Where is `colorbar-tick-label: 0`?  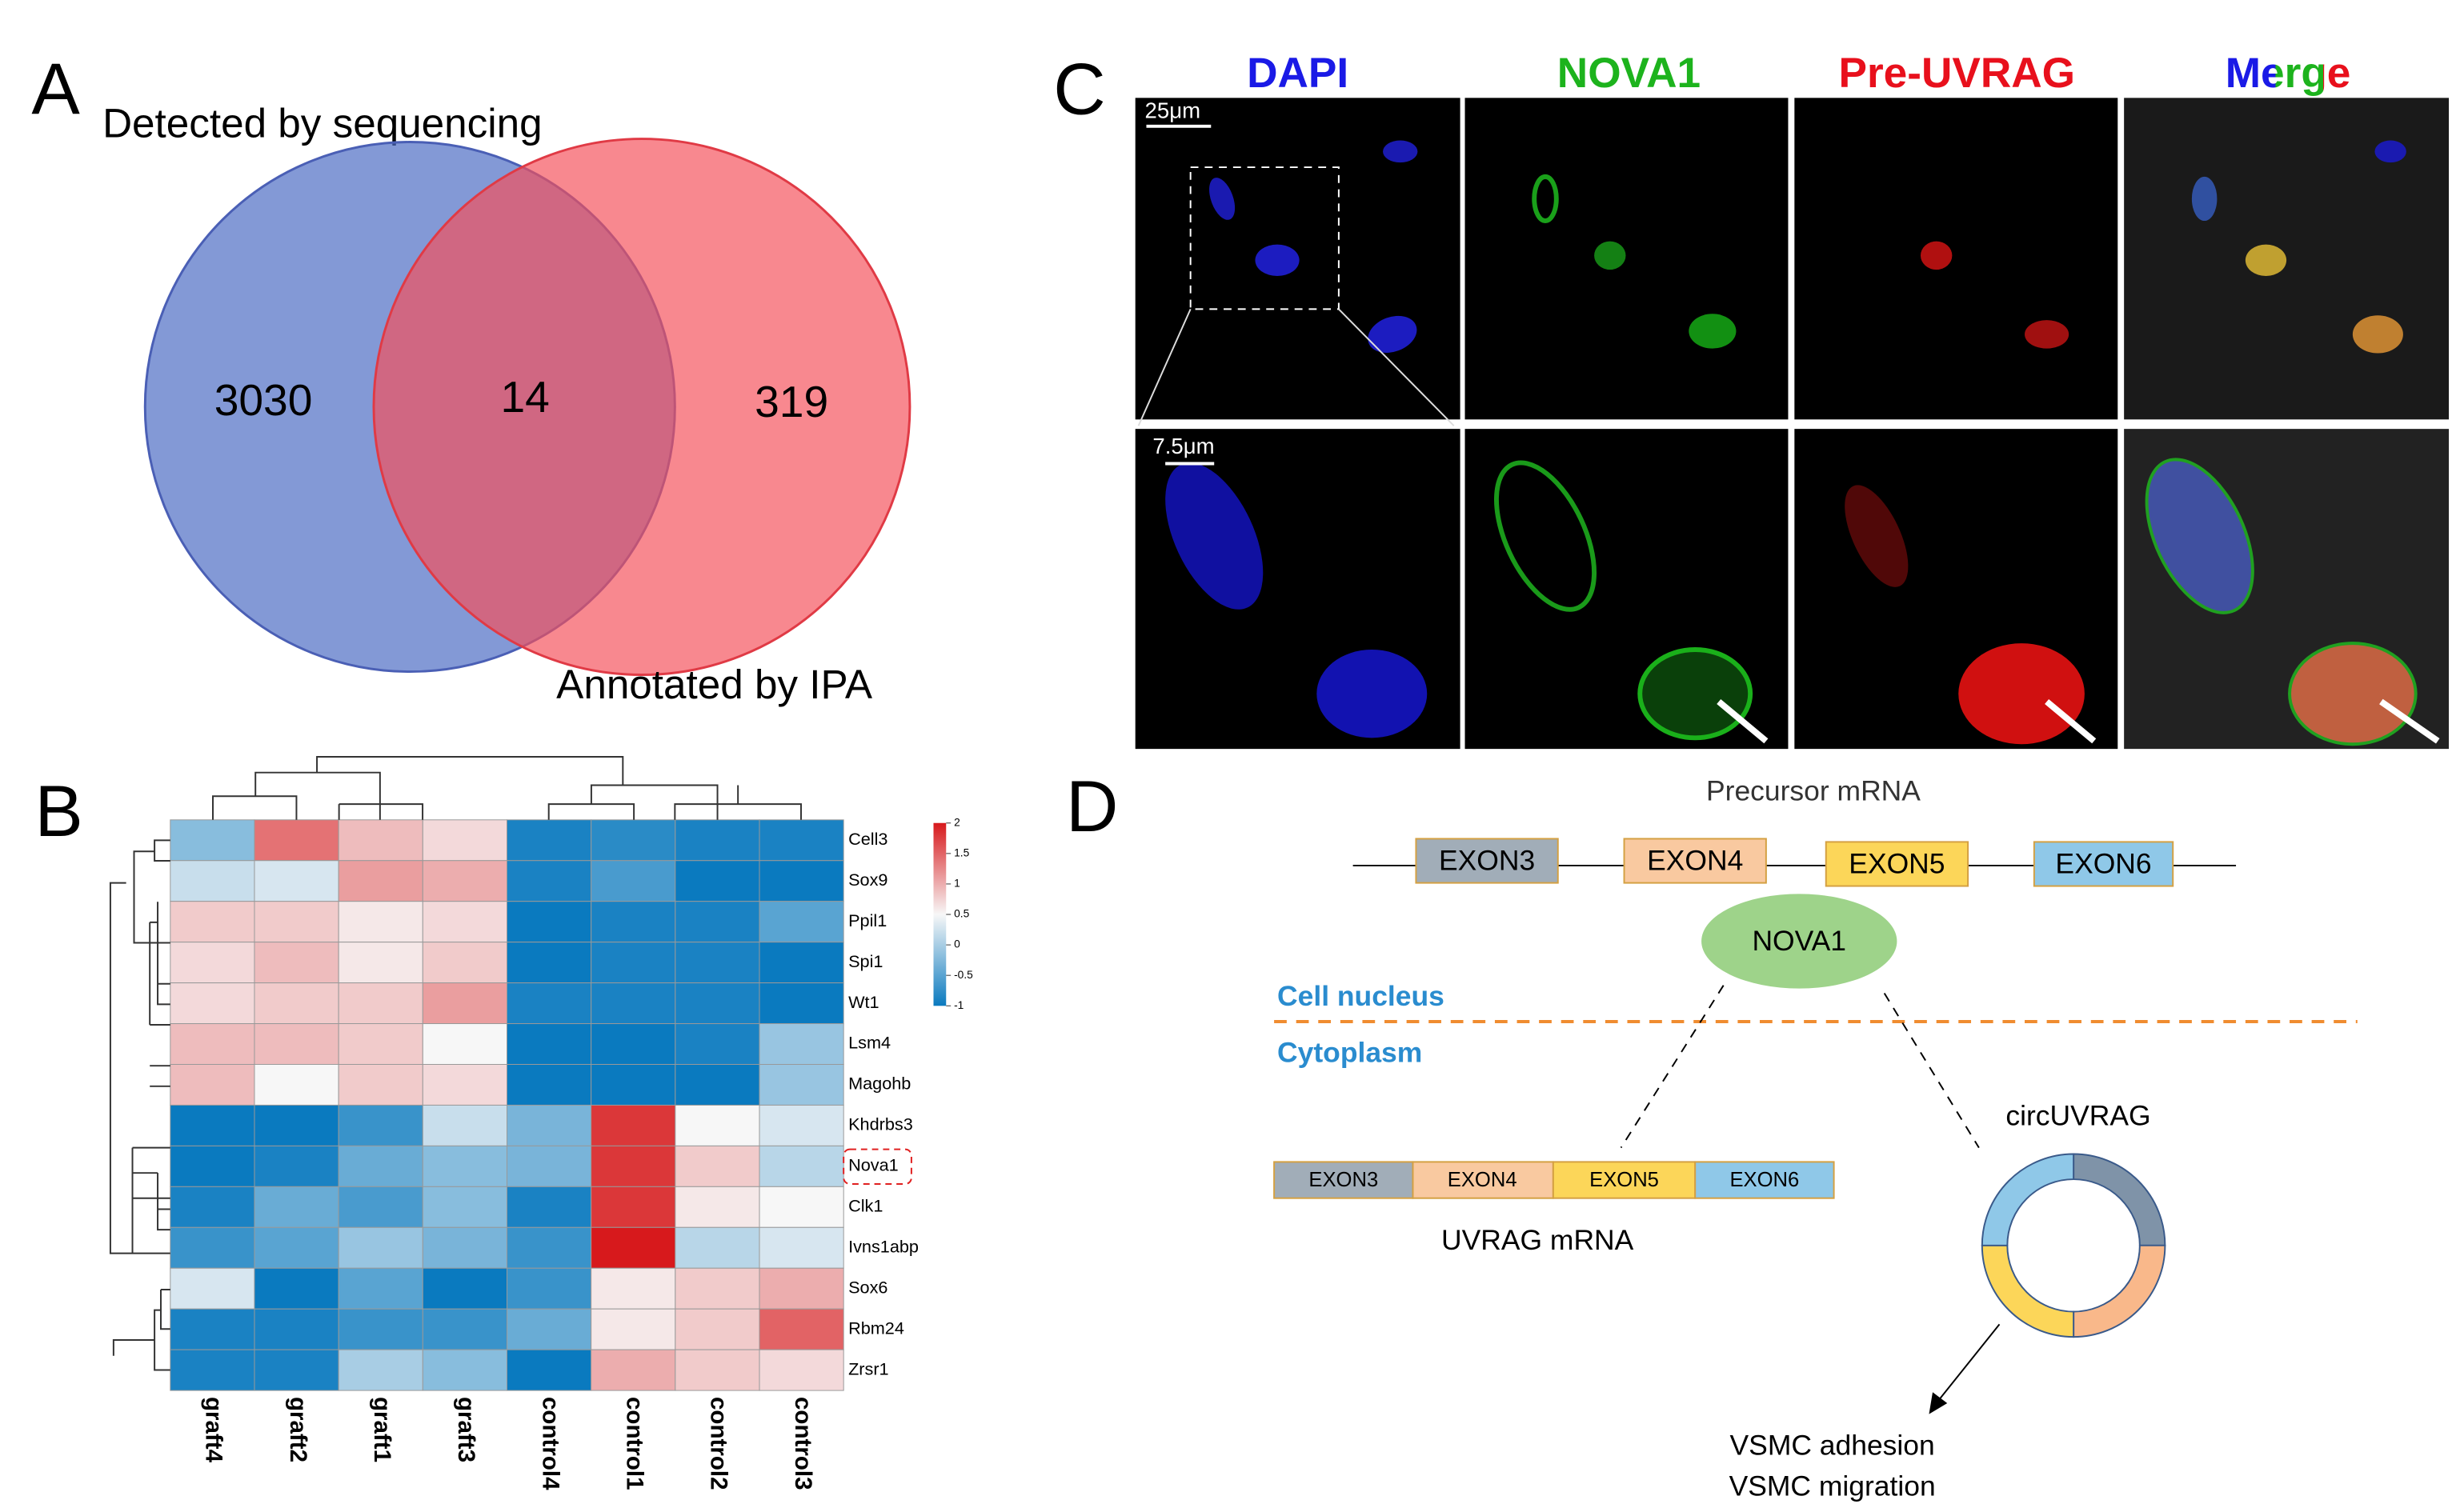 colorbar-tick-label: 0 is located at coordinates (957, 944).